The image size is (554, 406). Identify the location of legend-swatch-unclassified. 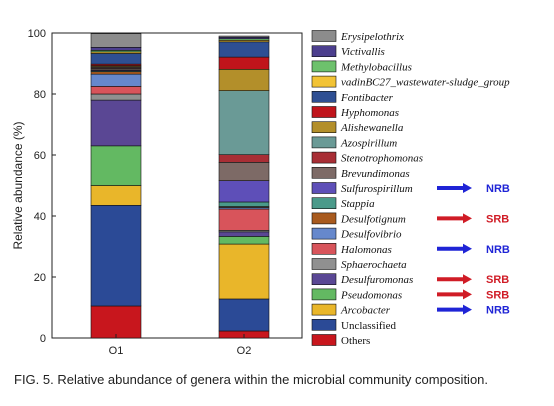
(324, 324).